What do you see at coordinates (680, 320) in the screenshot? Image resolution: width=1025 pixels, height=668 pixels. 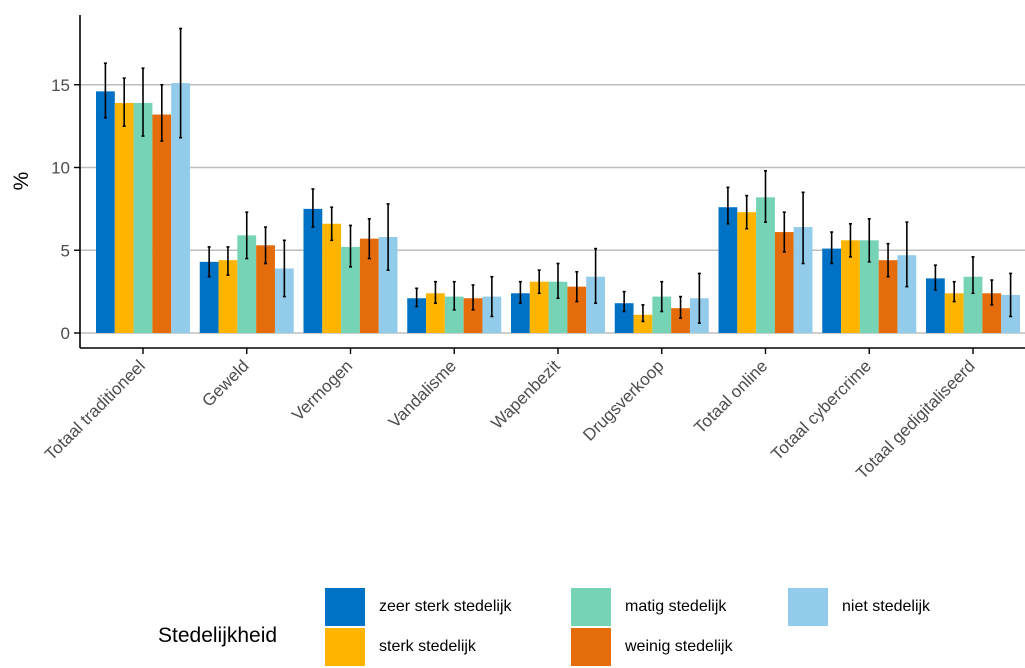 I see `bar-weinig-stedelijk-drugsverkoop` at bounding box center [680, 320].